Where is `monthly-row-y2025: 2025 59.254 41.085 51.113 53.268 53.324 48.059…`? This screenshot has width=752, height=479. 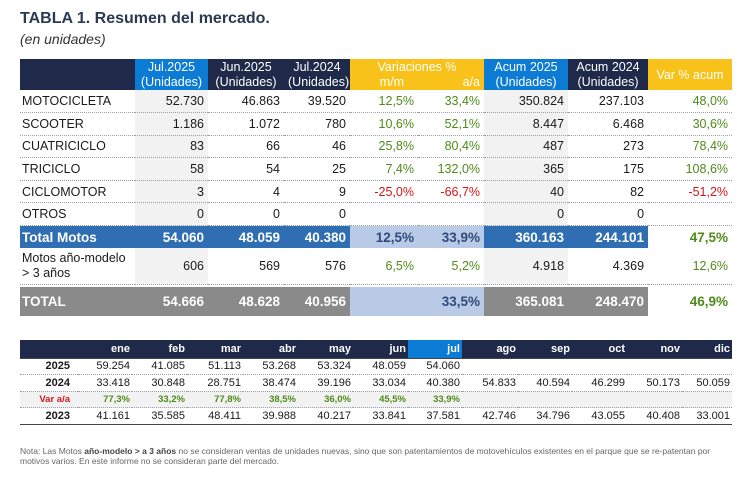
monthly-row-y2025: 2025 59.254 41.085 51.113 53.268 53.324 48.059… is located at coordinates (376, 366).